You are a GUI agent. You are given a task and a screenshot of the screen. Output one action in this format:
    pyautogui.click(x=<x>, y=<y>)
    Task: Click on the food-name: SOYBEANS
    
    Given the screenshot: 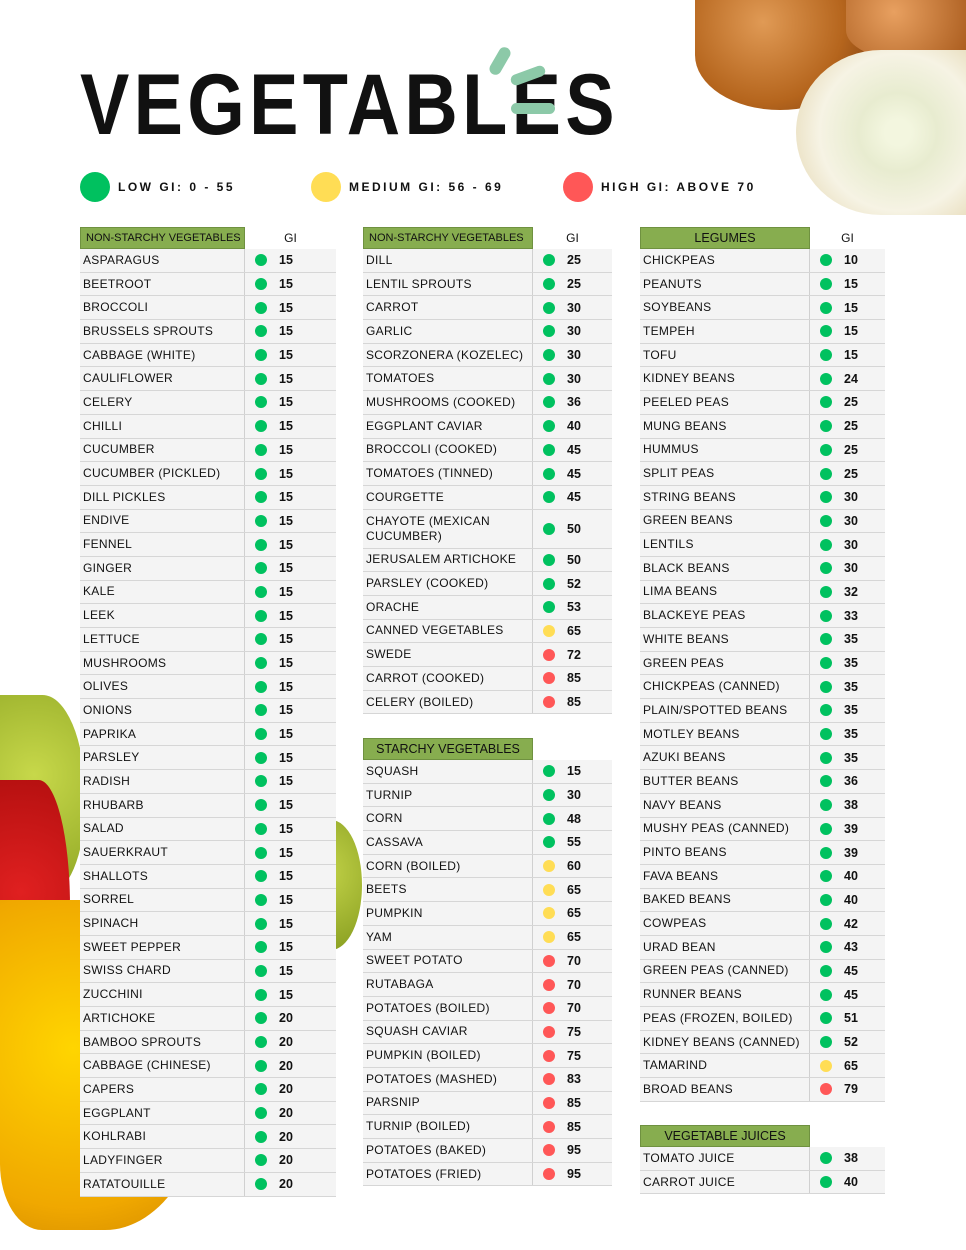 What is the action you would take?
    pyautogui.click(x=725, y=308)
    